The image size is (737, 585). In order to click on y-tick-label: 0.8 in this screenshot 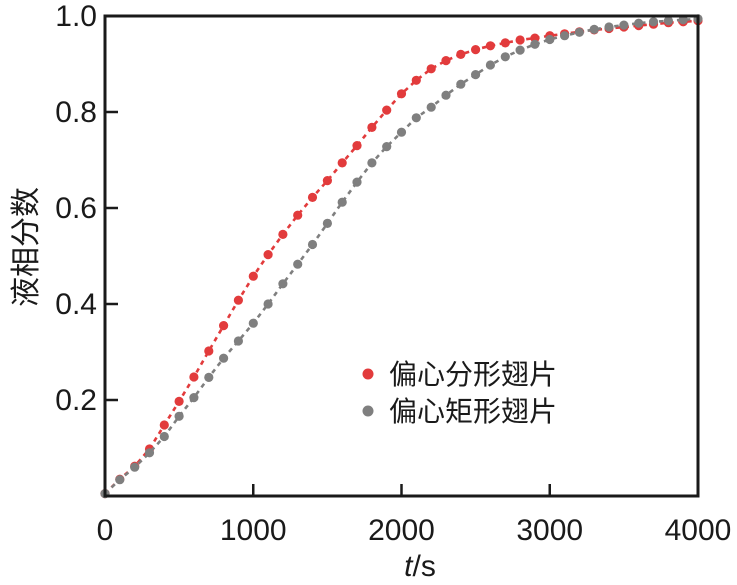, I will do `click(76, 112)`.